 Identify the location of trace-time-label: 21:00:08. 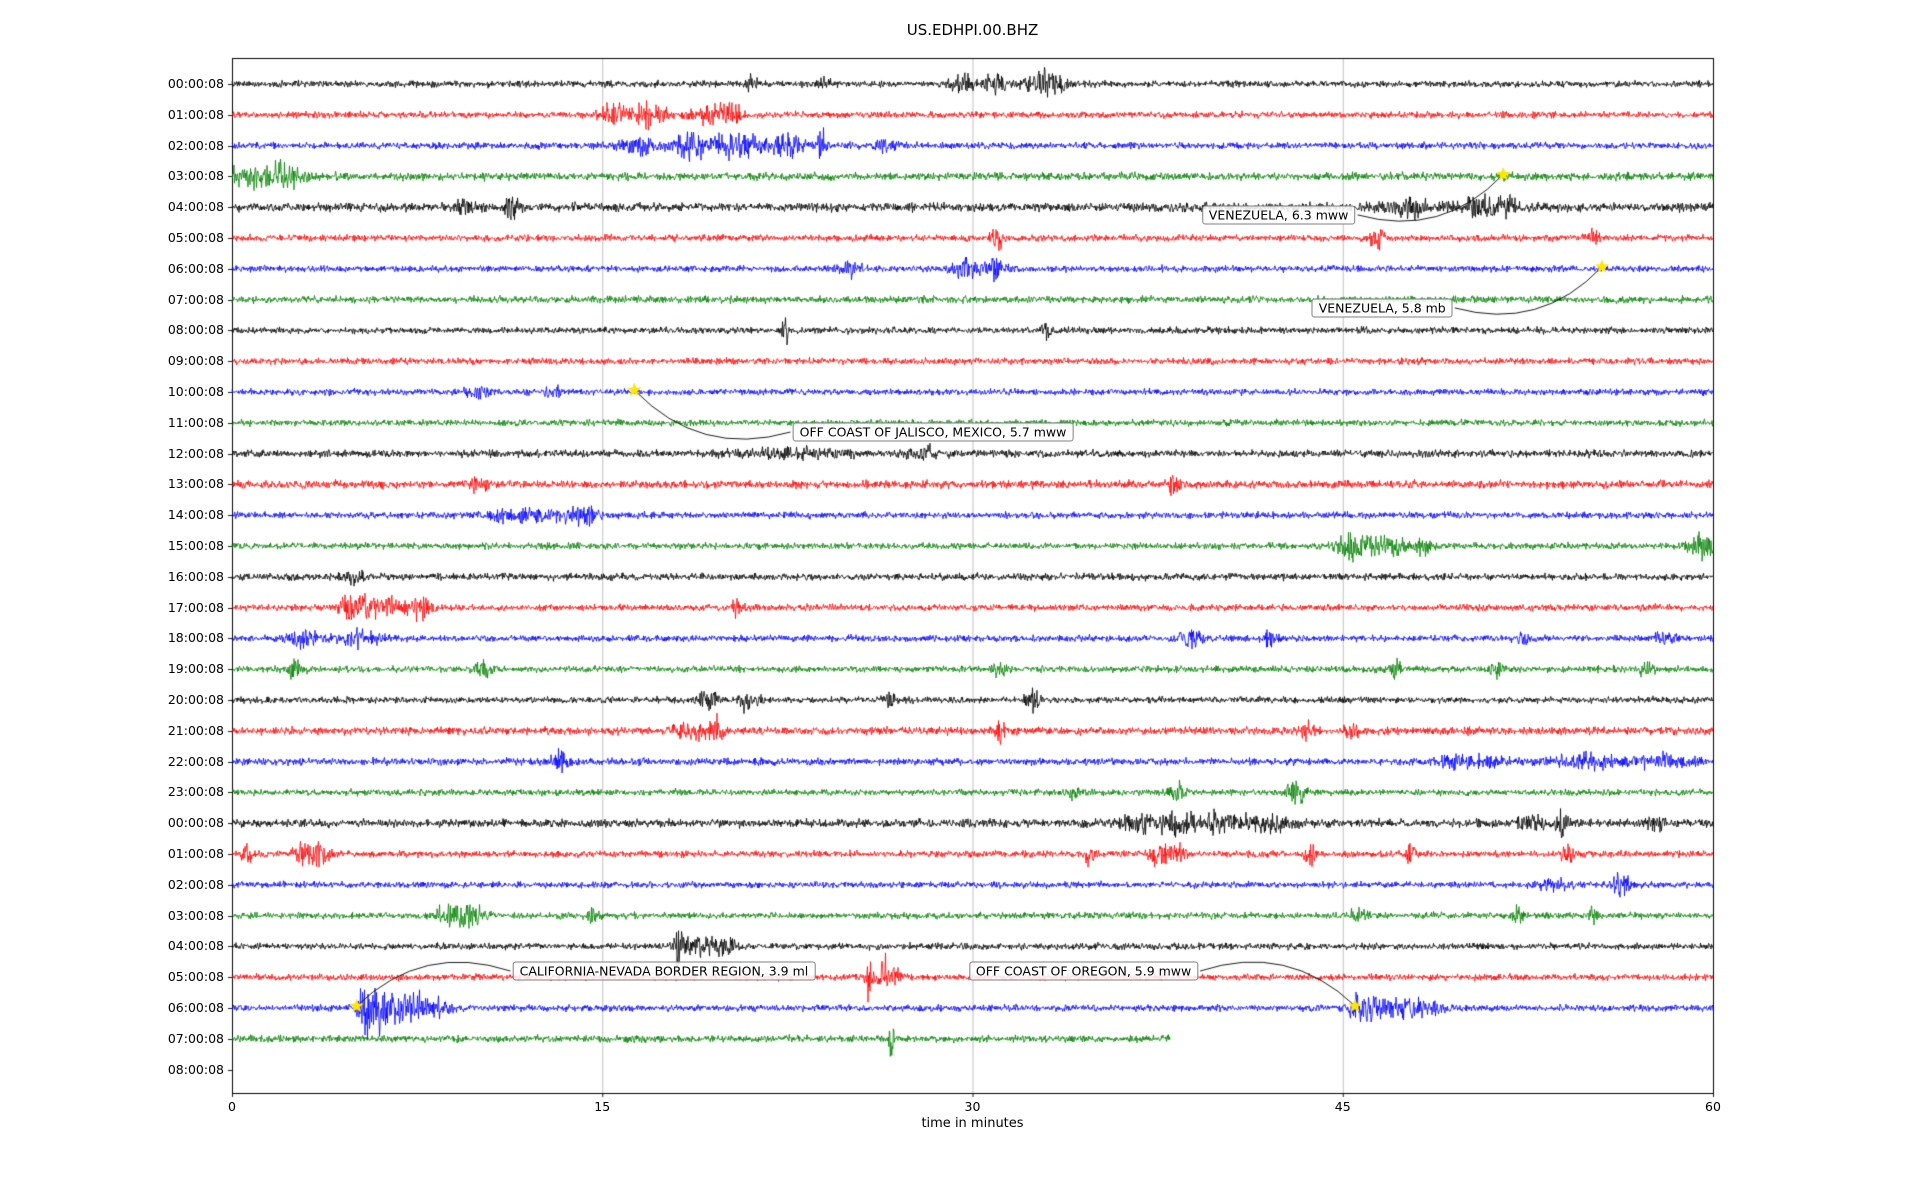
(195, 730).